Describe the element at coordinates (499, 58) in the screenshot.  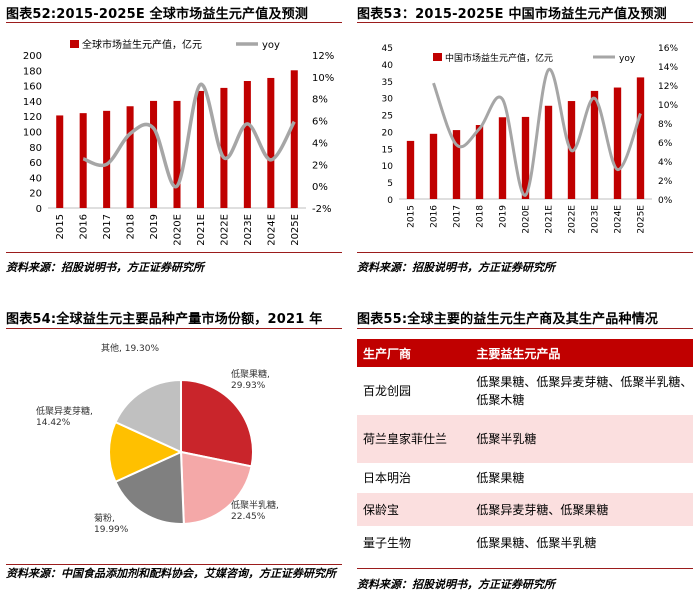
I see `legend-bar-label: 中国市场益生元产值，亿元` at that location.